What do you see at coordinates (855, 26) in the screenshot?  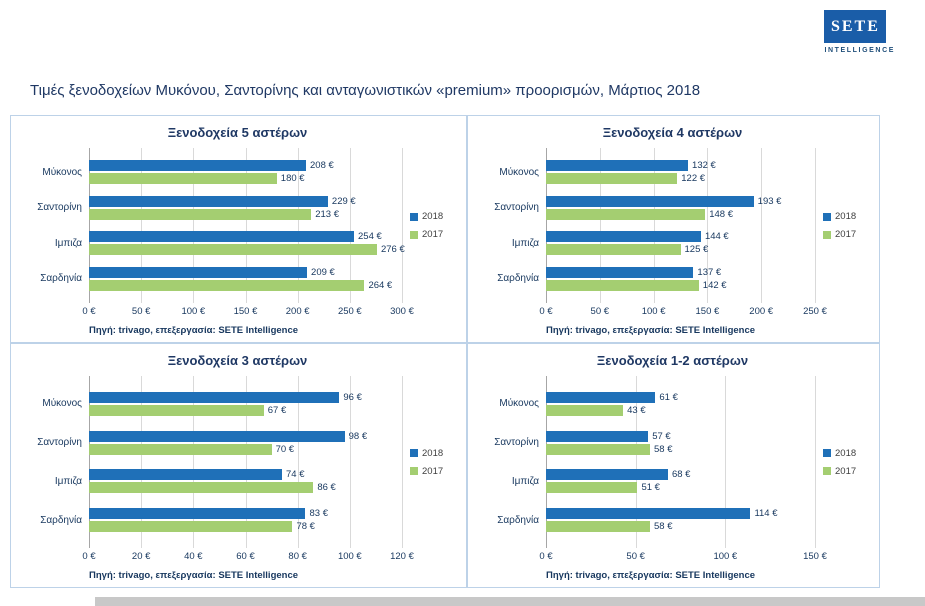 I see `sete-logo-text: SETE` at bounding box center [855, 26].